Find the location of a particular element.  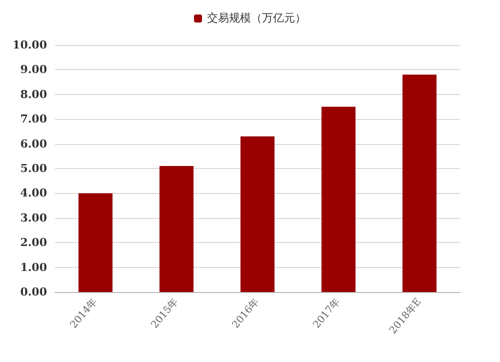

legend-label: 交易规模（万亿元） is located at coordinates (256, 18).